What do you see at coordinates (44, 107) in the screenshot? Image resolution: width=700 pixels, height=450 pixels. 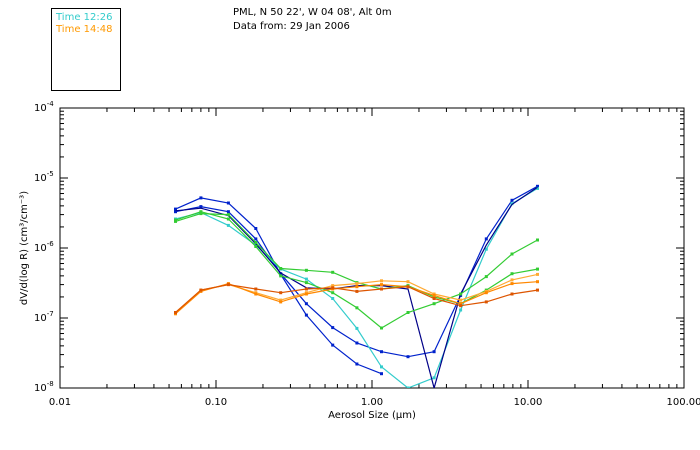 I see `y-tick-label: 10⁻⁴` at bounding box center [44, 107].